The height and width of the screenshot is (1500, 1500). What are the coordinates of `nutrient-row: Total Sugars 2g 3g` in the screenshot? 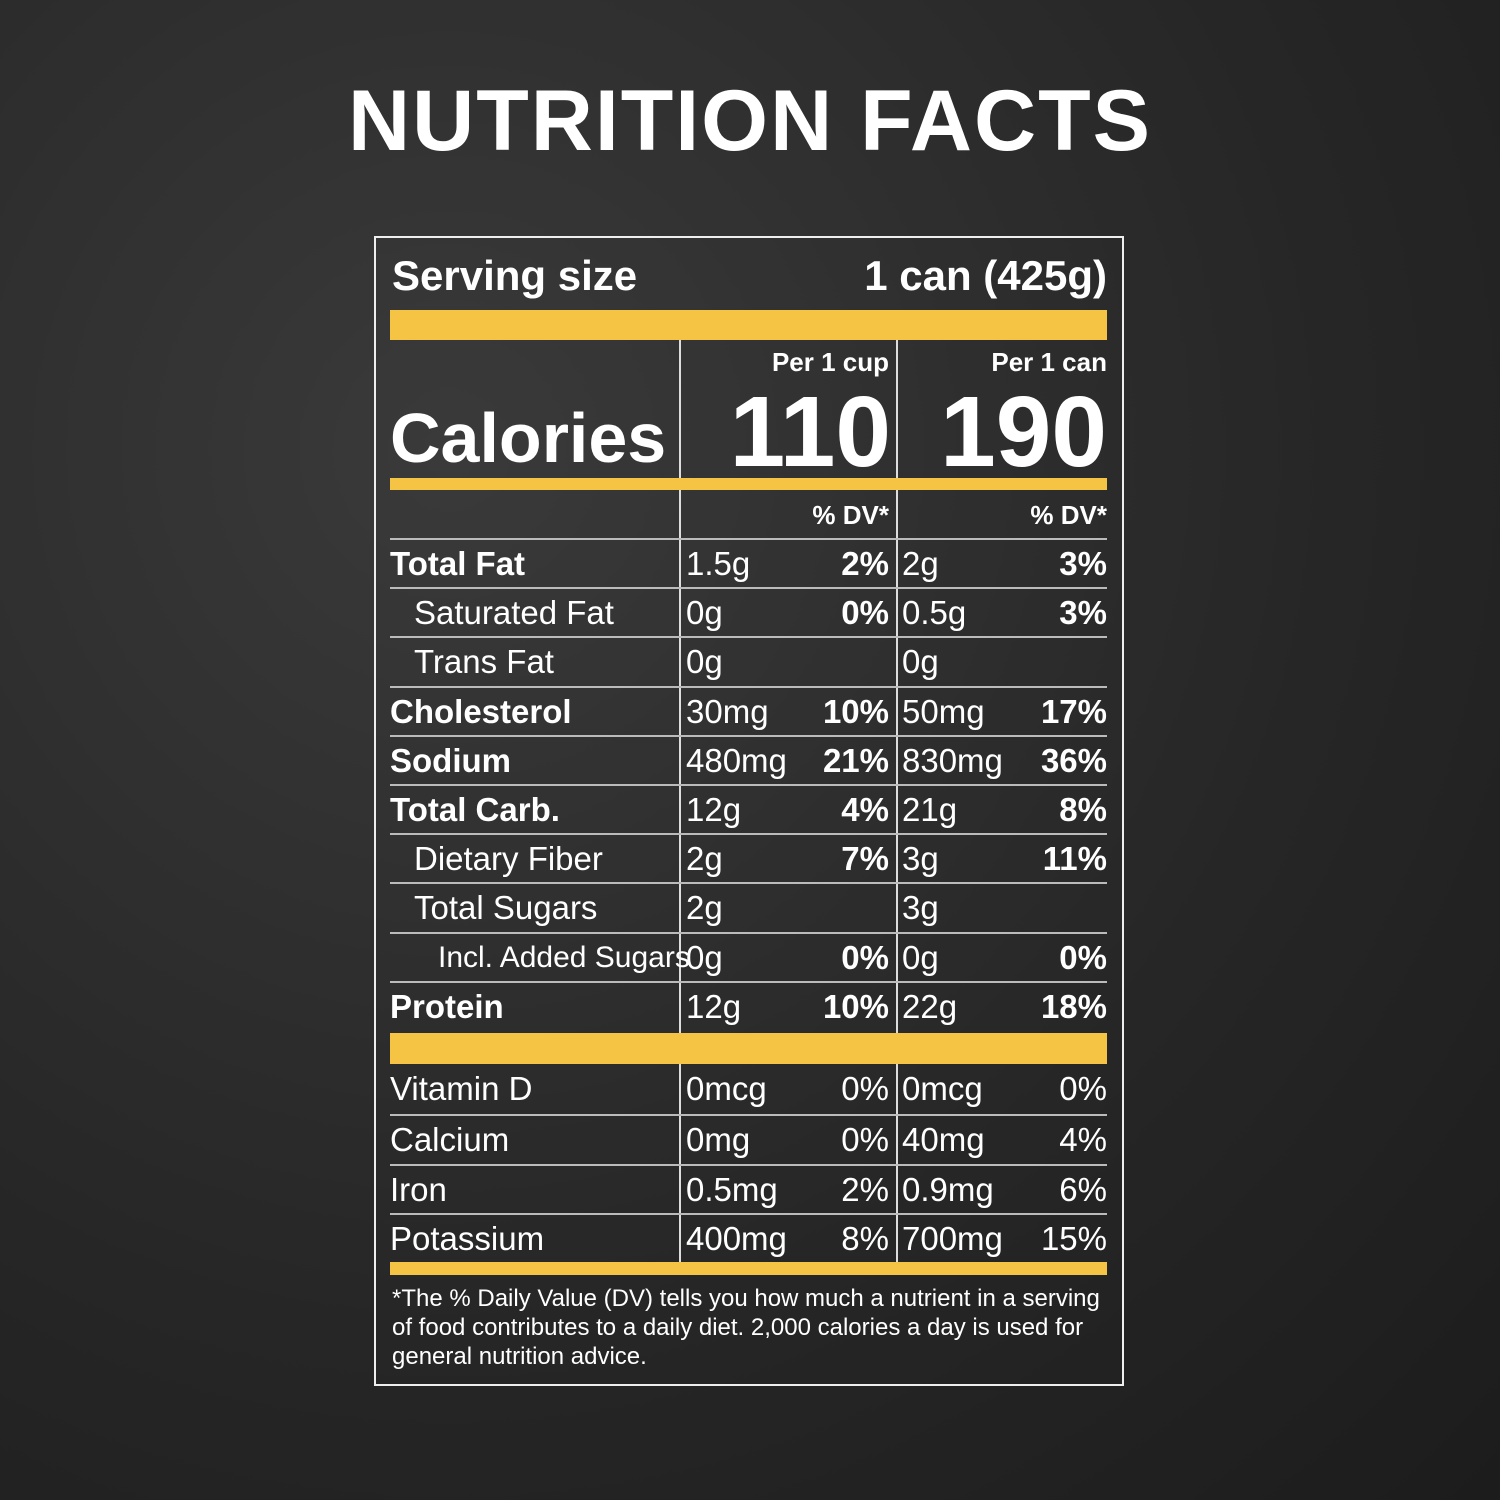 It's located at (748, 906).